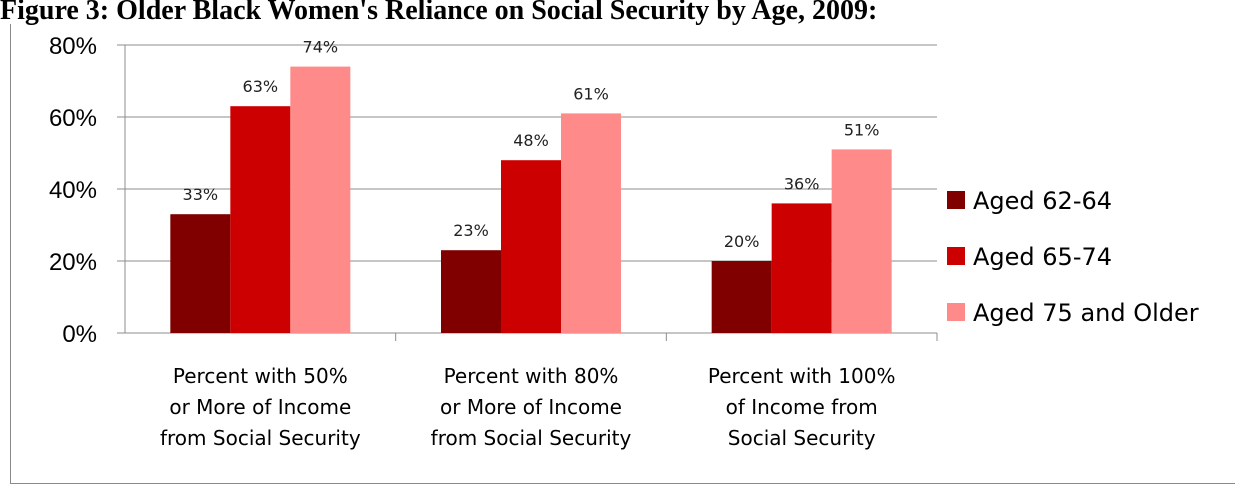  What do you see at coordinates (73, 46) in the screenshot?
I see `y-tick-label: 80%` at bounding box center [73, 46].